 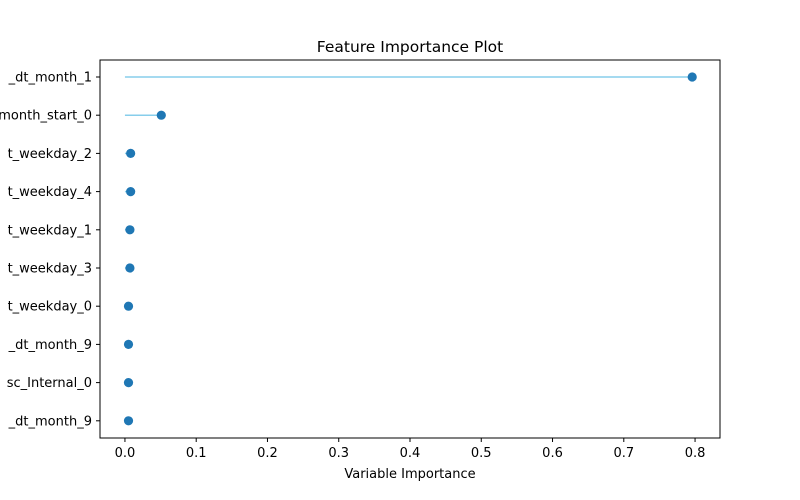 What do you see at coordinates (410, 47) in the screenshot?
I see `chart-title: Feature Importance Plot` at bounding box center [410, 47].